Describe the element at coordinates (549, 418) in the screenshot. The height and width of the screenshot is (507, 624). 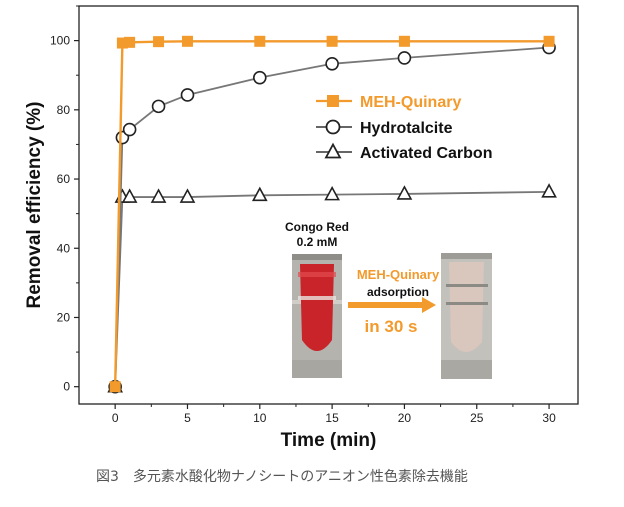
I see `x-tick-label-30: 30` at that location.